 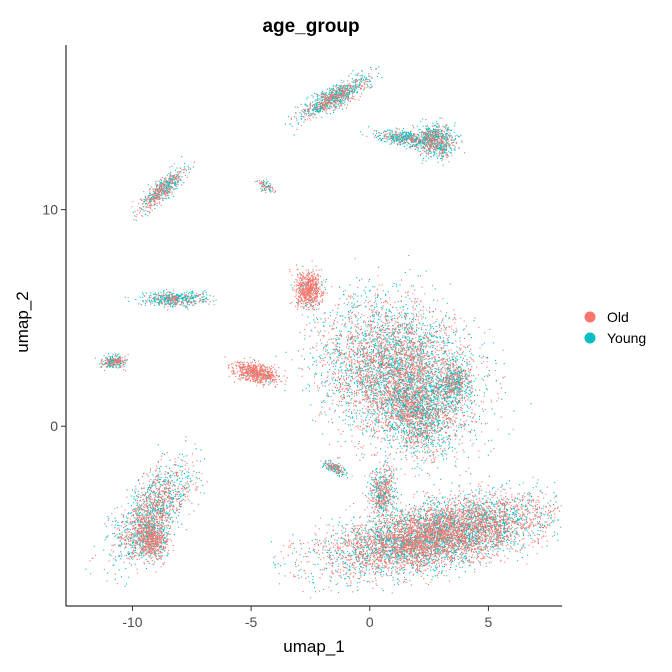 I want to click on x-tick-label: -5, so click(x=251, y=622).